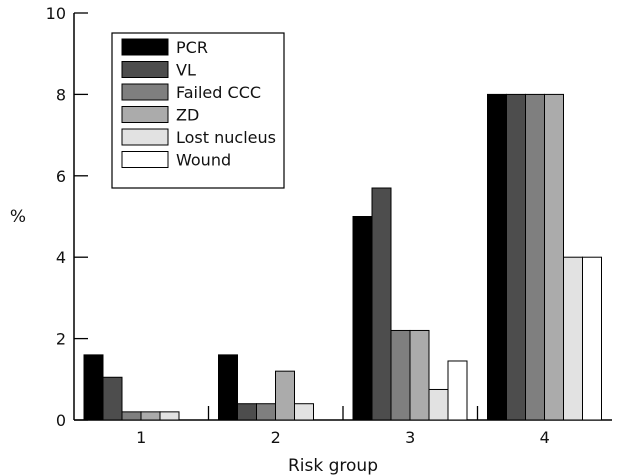  I want to click on y-ticks: 0 2 4 6 8 10, so click(67, 217).